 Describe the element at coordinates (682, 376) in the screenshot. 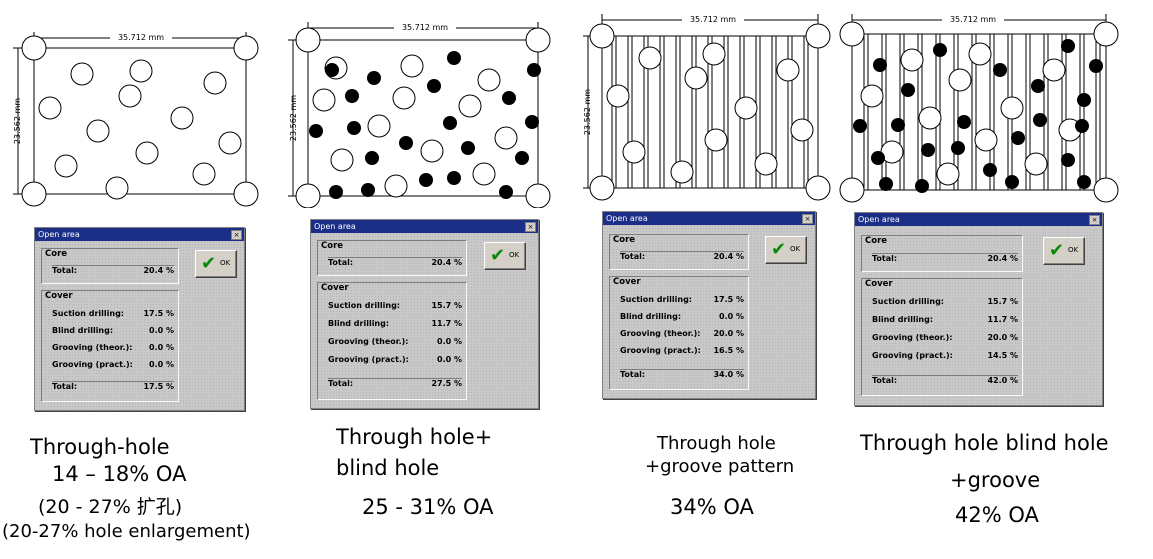

I see `cover-total-row: Total: 34.0 %` at that location.